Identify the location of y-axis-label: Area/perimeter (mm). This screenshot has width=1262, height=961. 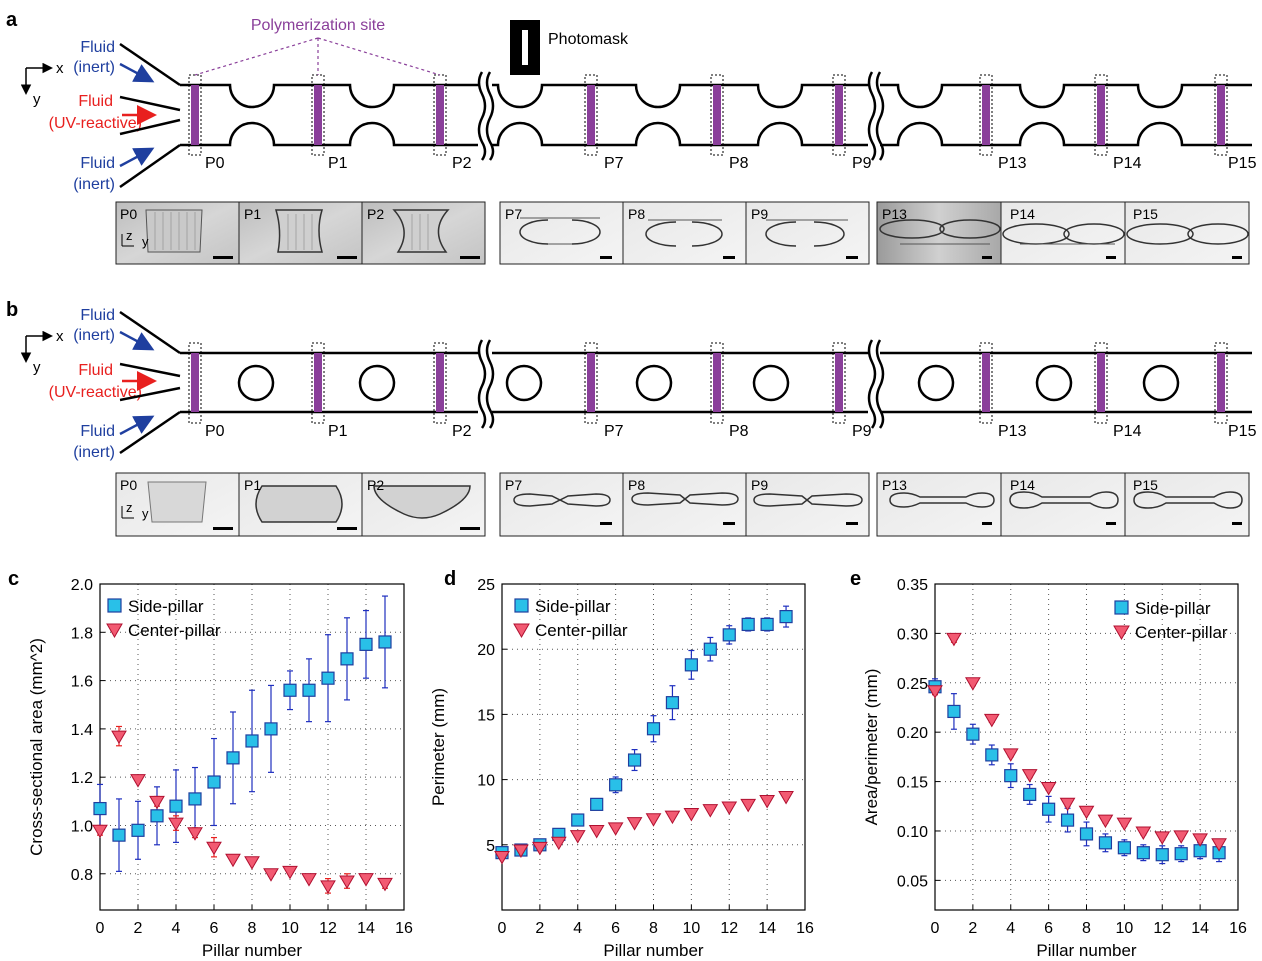
(871, 747).